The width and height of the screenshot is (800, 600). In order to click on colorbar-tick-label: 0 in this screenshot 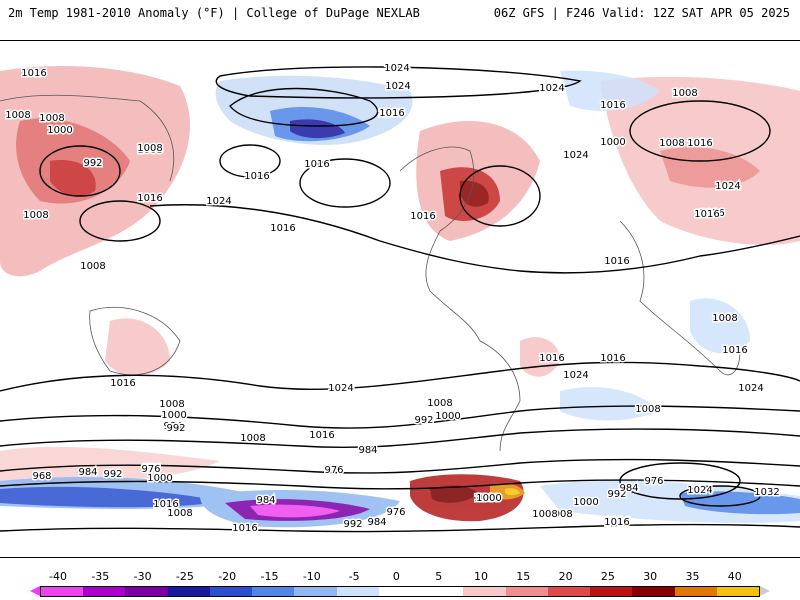, I will do `click(396, 576)`.